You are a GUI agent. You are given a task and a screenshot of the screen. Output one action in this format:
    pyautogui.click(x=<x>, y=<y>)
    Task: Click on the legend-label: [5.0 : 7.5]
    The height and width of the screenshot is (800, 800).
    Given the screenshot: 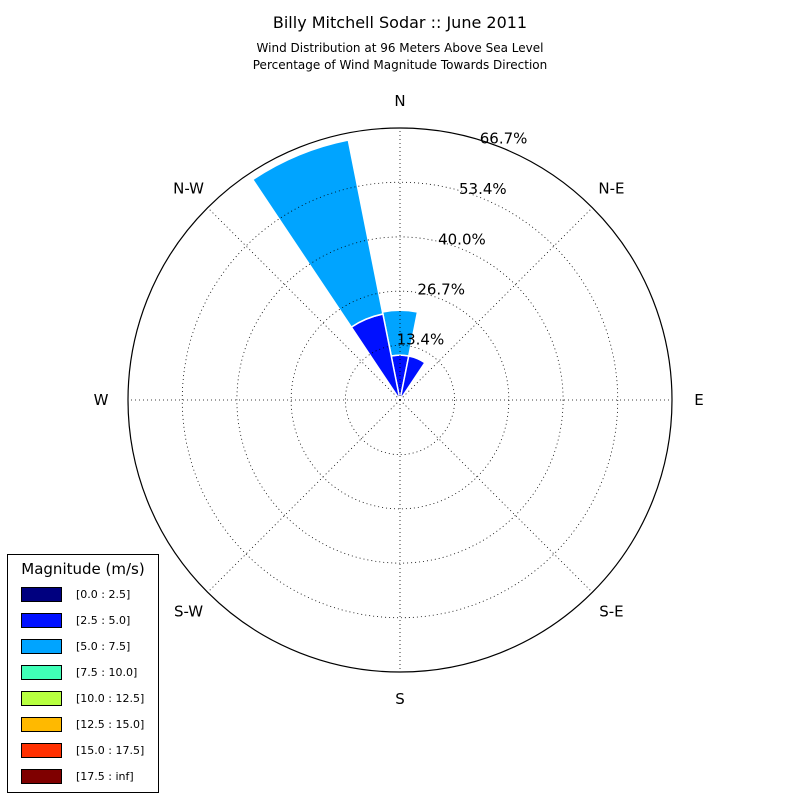 What is the action you would take?
    pyautogui.click(x=103, y=646)
    